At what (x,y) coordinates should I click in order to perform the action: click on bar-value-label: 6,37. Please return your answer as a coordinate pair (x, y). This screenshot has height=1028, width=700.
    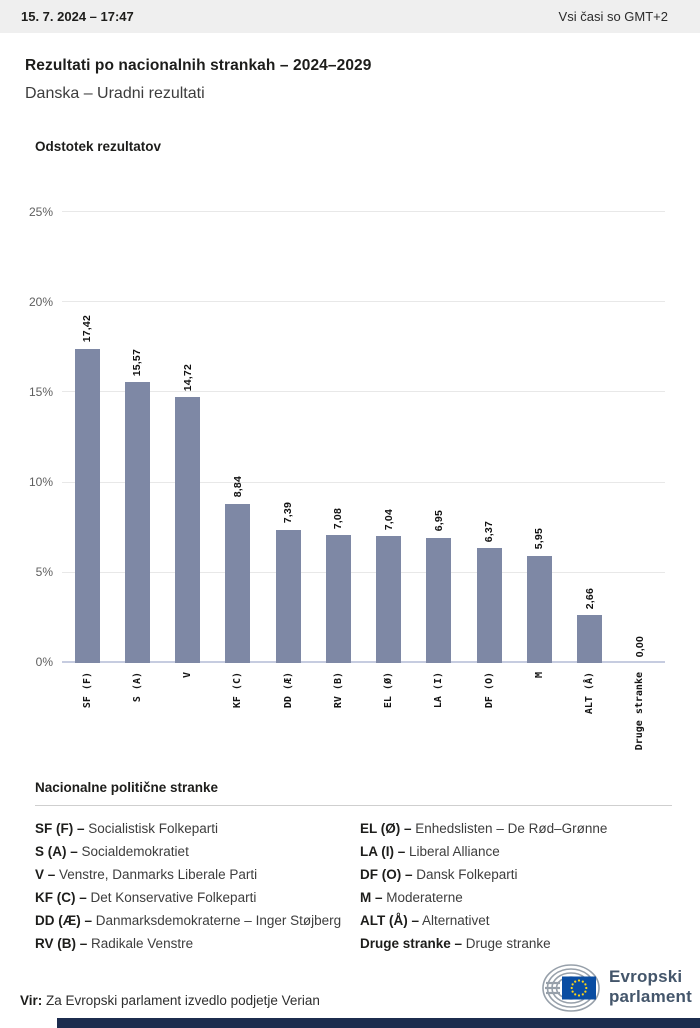
    Looking at the image, I should click on (489, 531).